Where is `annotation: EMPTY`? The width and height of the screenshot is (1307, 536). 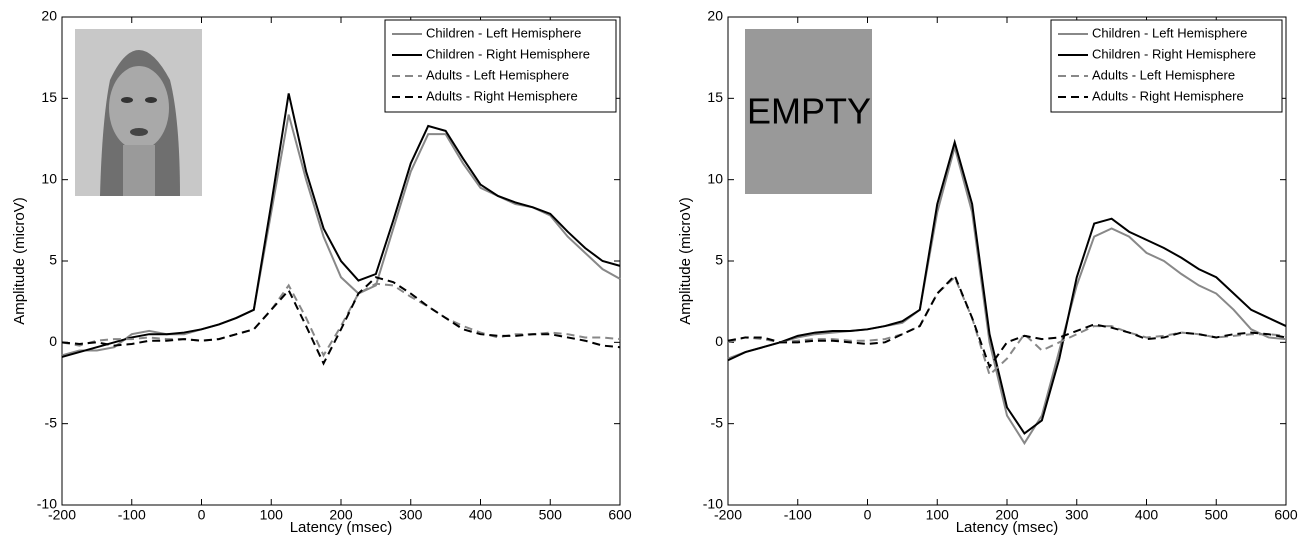
annotation: EMPTY is located at coordinates (809, 111).